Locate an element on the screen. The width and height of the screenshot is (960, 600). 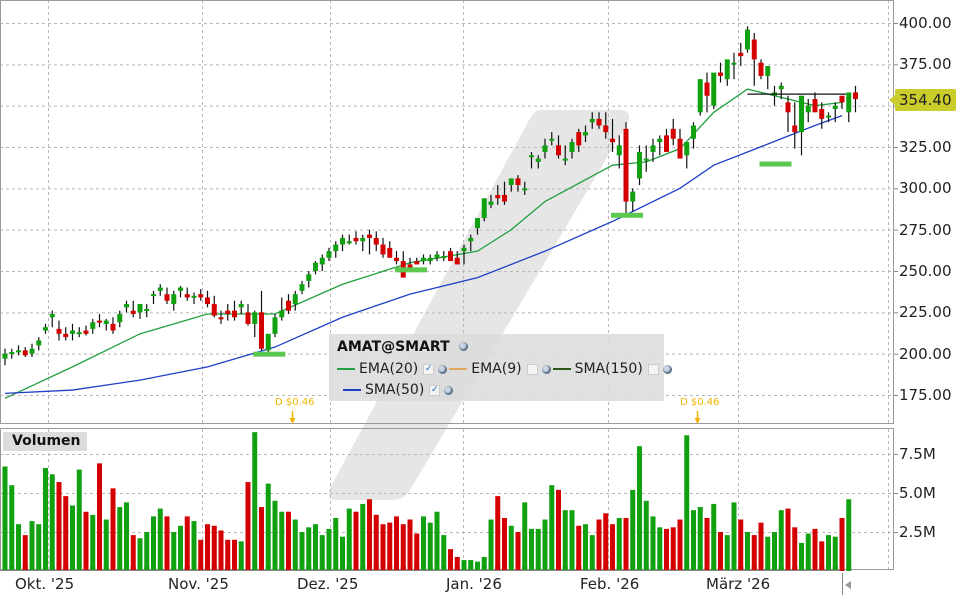
ema20-checkbox: ✓ is located at coordinates (429, 369).